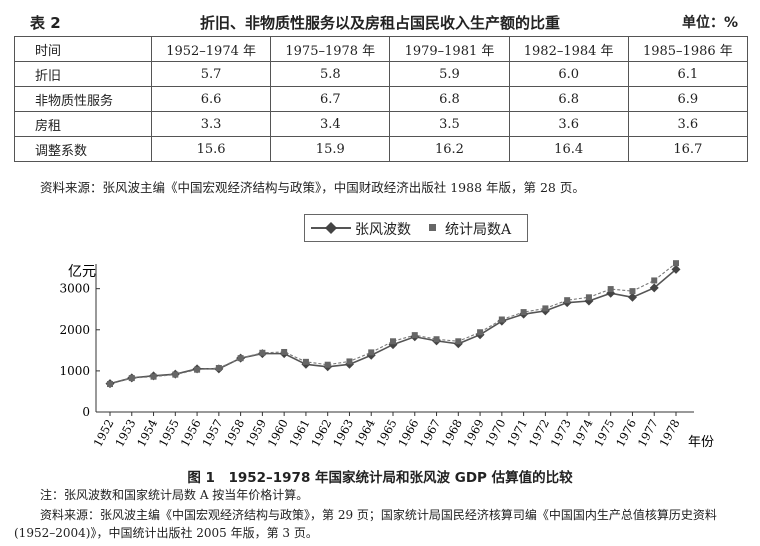 The width and height of the screenshot is (760, 546). Describe the element at coordinates (568, 49) in the screenshot. I see `table-header-cell: 1982–1984 年` at that location.